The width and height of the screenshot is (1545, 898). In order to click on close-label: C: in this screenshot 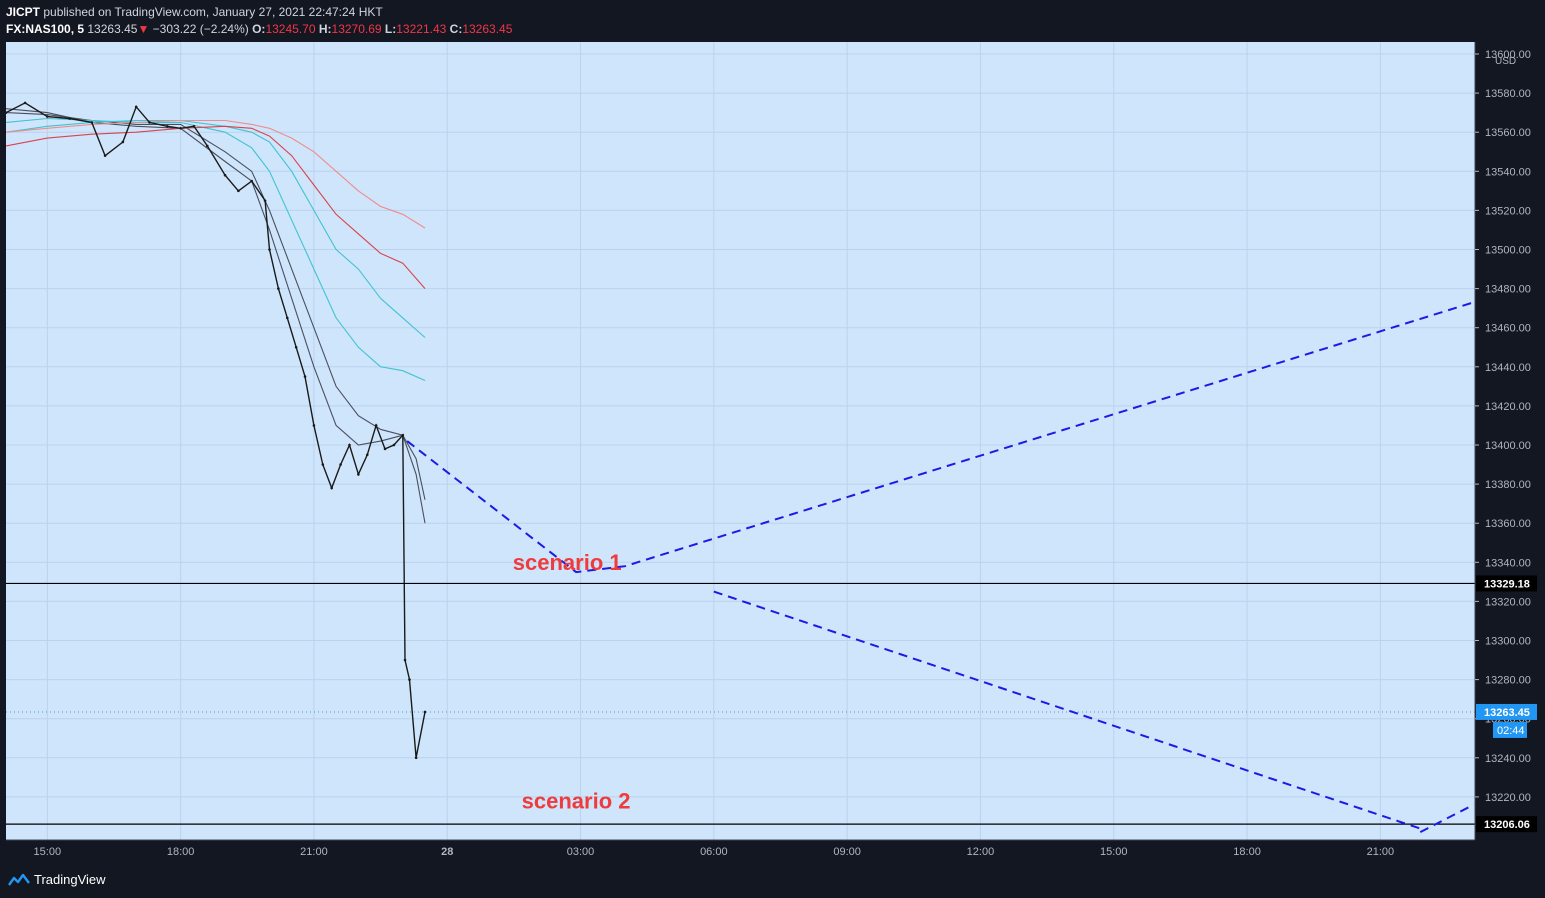, I will do `click(456, 29)`.